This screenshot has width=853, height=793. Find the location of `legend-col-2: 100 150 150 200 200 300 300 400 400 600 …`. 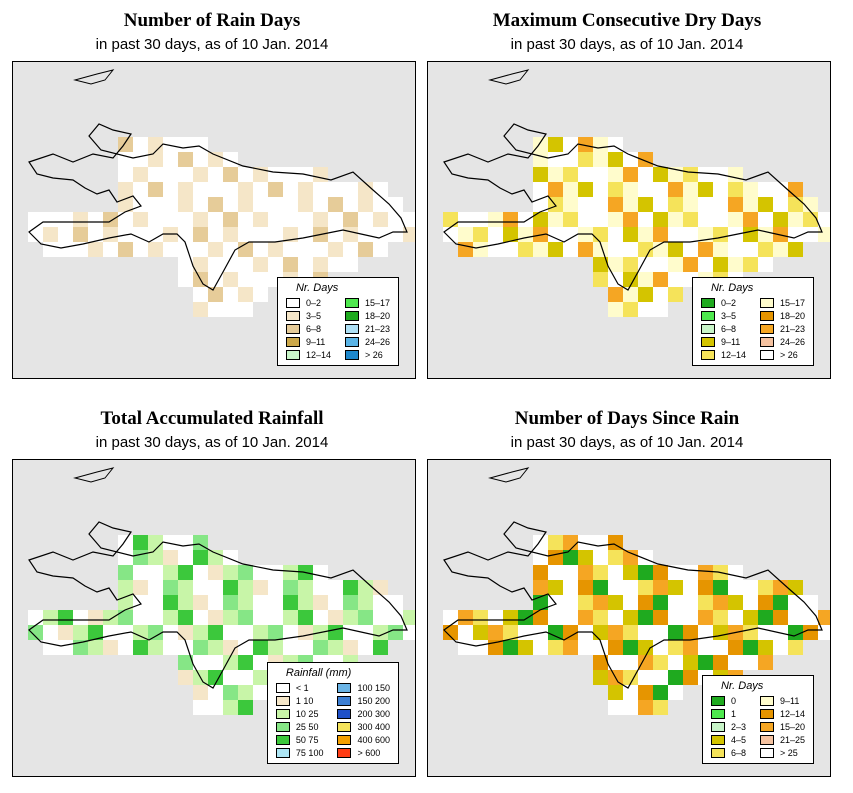

legend-col-2: 100 150 150 200 200 300 300 400 400 600 … is located at coordinates (363, 720).